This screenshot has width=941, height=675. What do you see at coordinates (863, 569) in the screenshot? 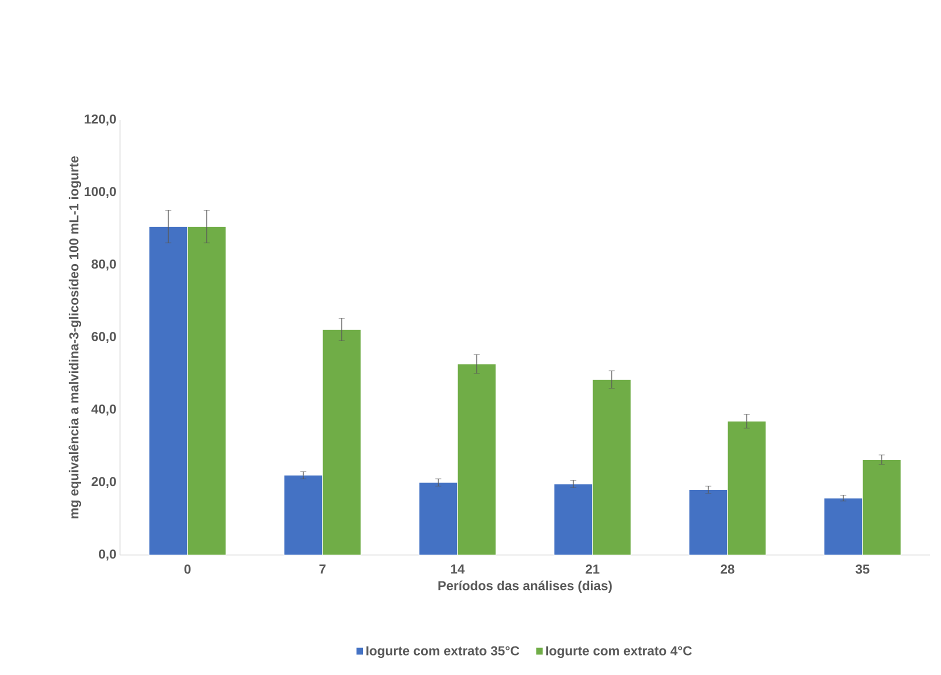
I see `x-tick-label: 35` at bounding box center [863, 569].